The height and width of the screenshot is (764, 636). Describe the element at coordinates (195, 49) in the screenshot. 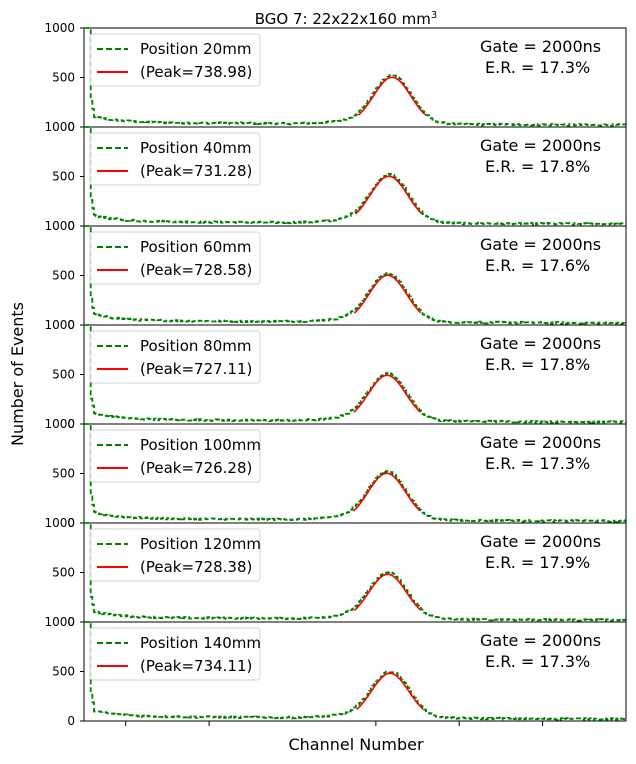

I see `legend-label-position: Position 20mm` at that location.